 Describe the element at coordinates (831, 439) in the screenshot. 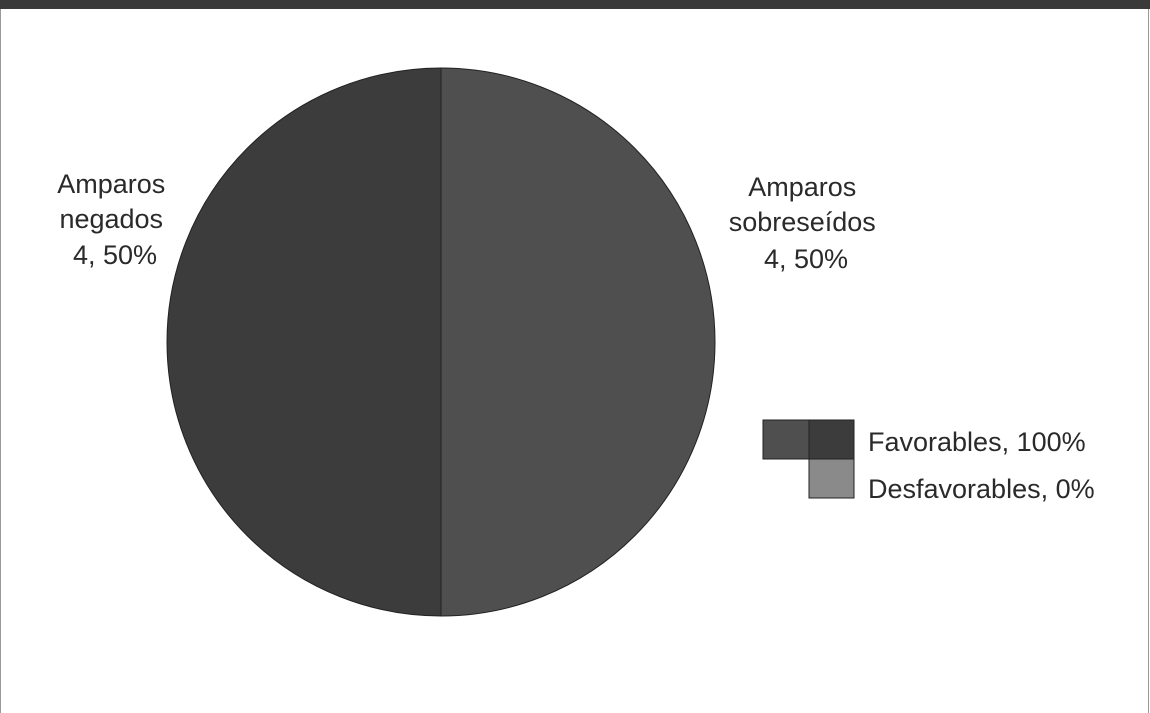

I see `legend-swatch-favorables-b` at that location.